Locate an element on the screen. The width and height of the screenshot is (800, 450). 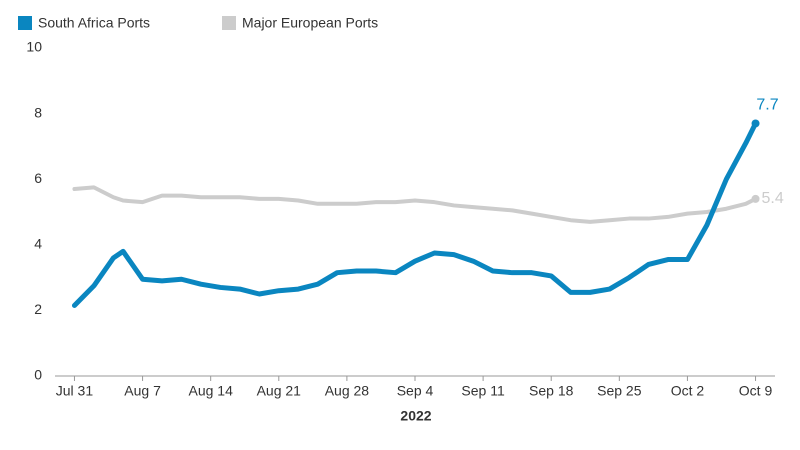
x-tick-label: Sep 4 is located at coordinates (415, 391).